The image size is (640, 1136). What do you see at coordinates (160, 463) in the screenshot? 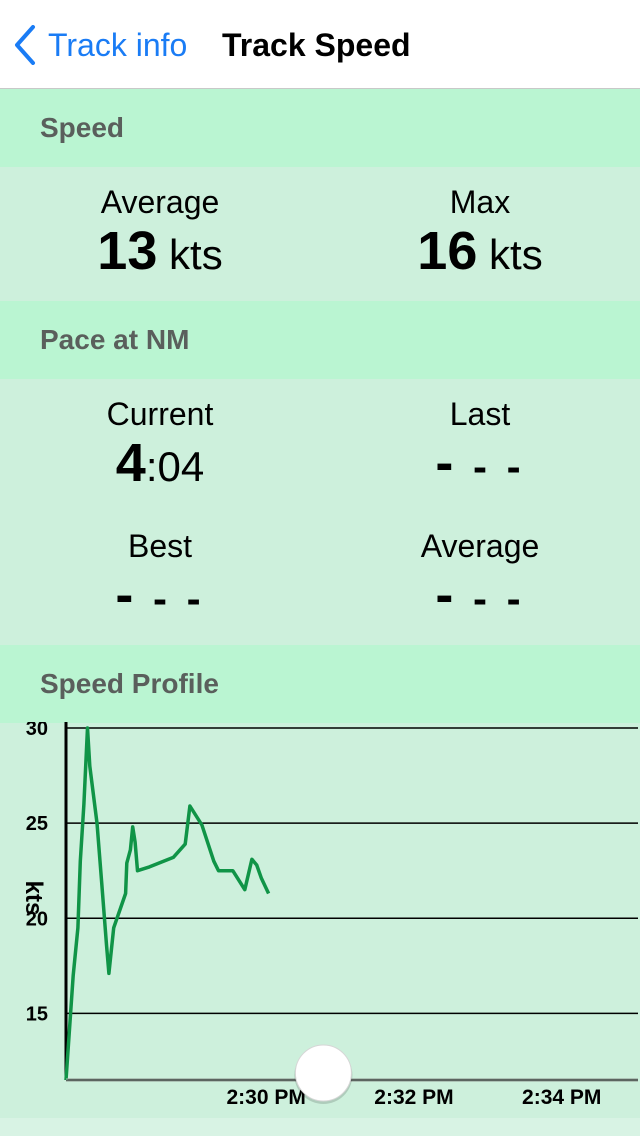
I see `current-pace-value: 4:04` at bounding box center [160, 463].